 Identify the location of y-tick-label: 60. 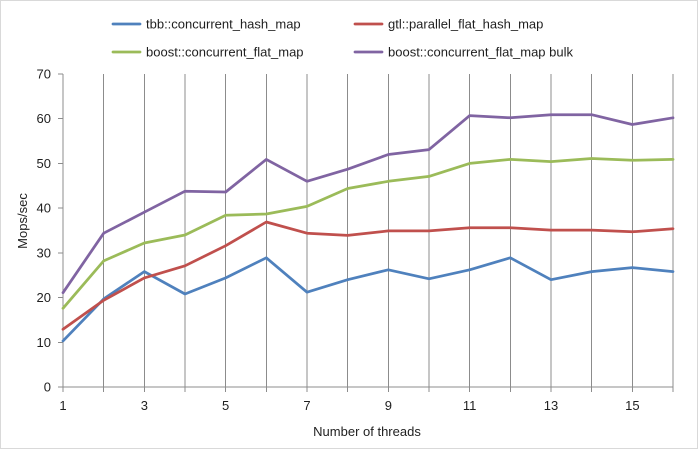
(44, 118).